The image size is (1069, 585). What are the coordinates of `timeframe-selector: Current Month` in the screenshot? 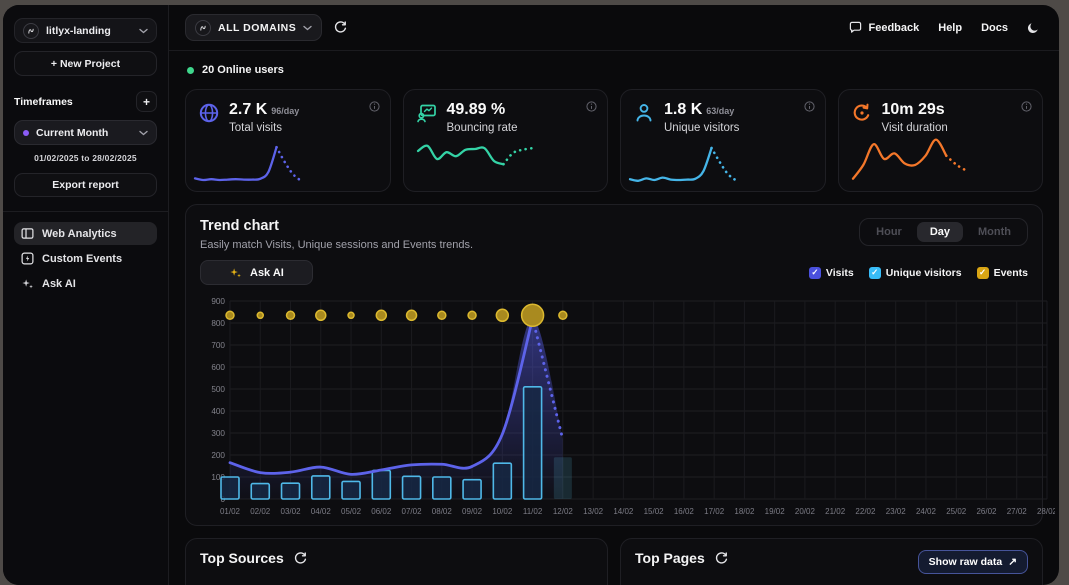 It's located at (85, 132).